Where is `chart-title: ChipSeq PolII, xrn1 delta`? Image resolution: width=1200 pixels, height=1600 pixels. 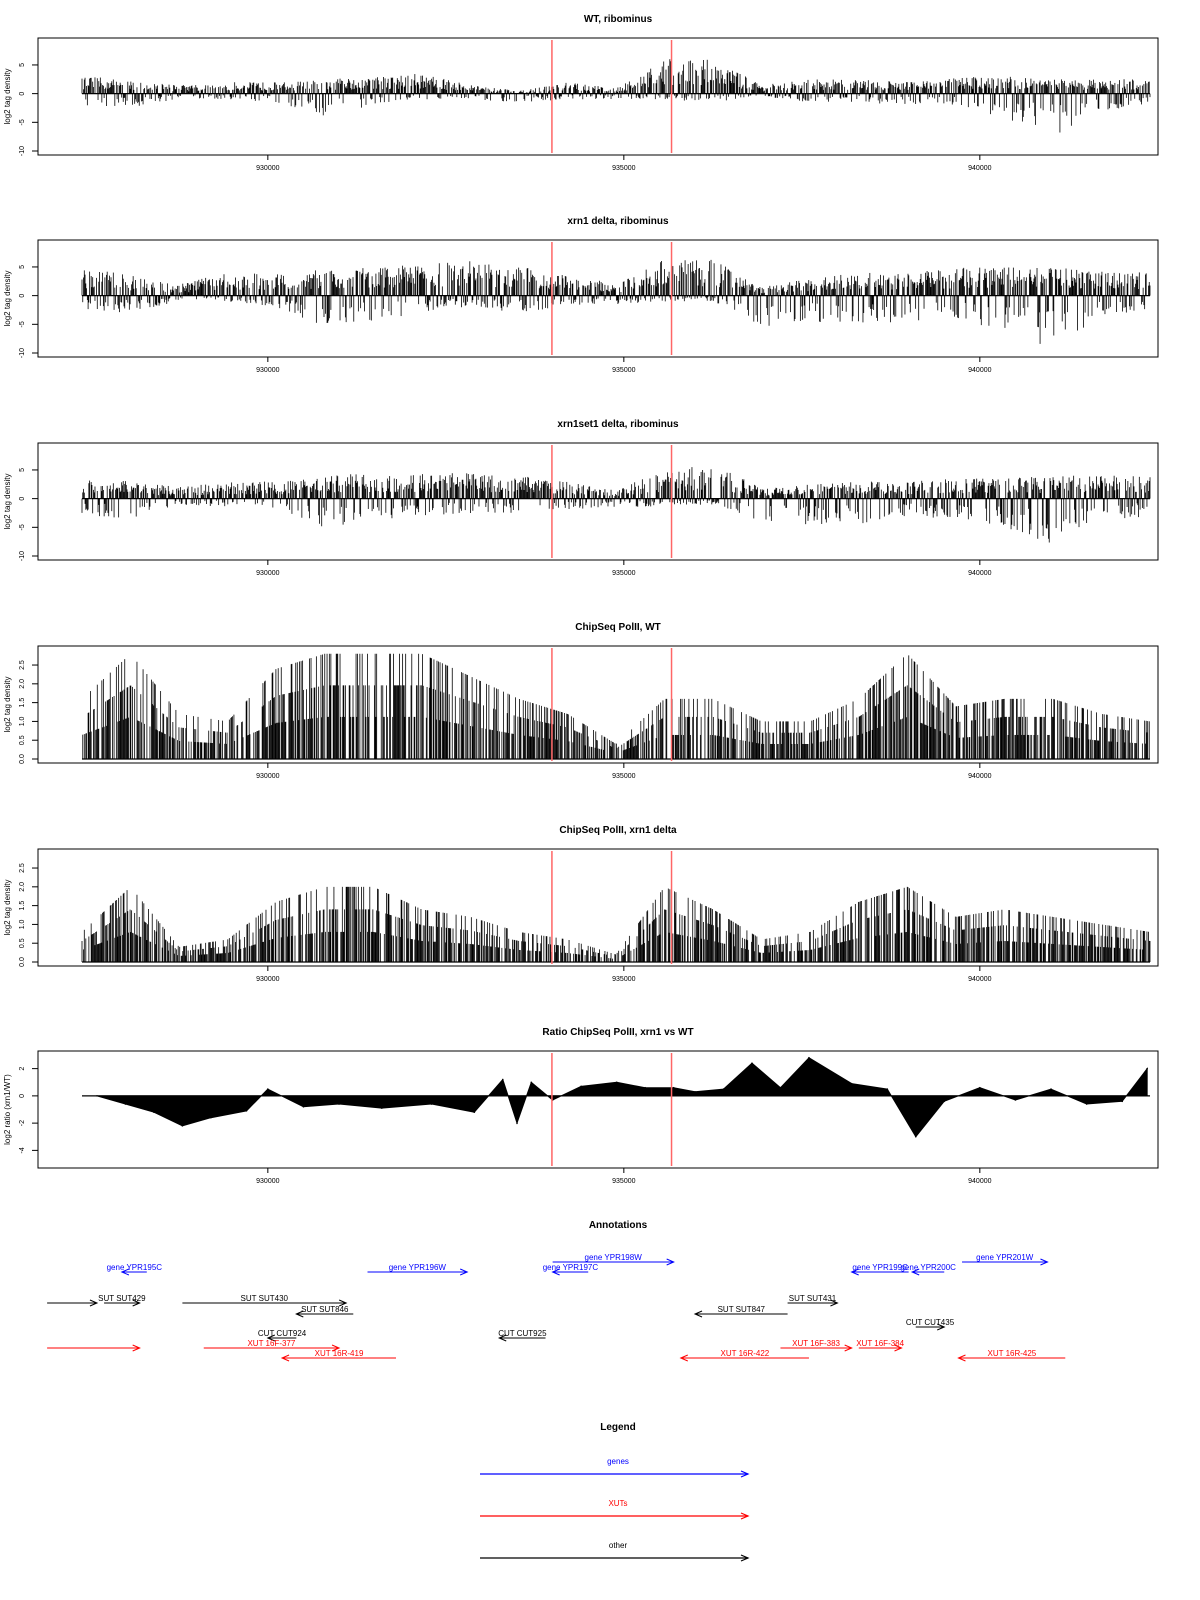 chart-title: ChipSeq PolII, xrn1 delta is located at coordinates (618, 830).